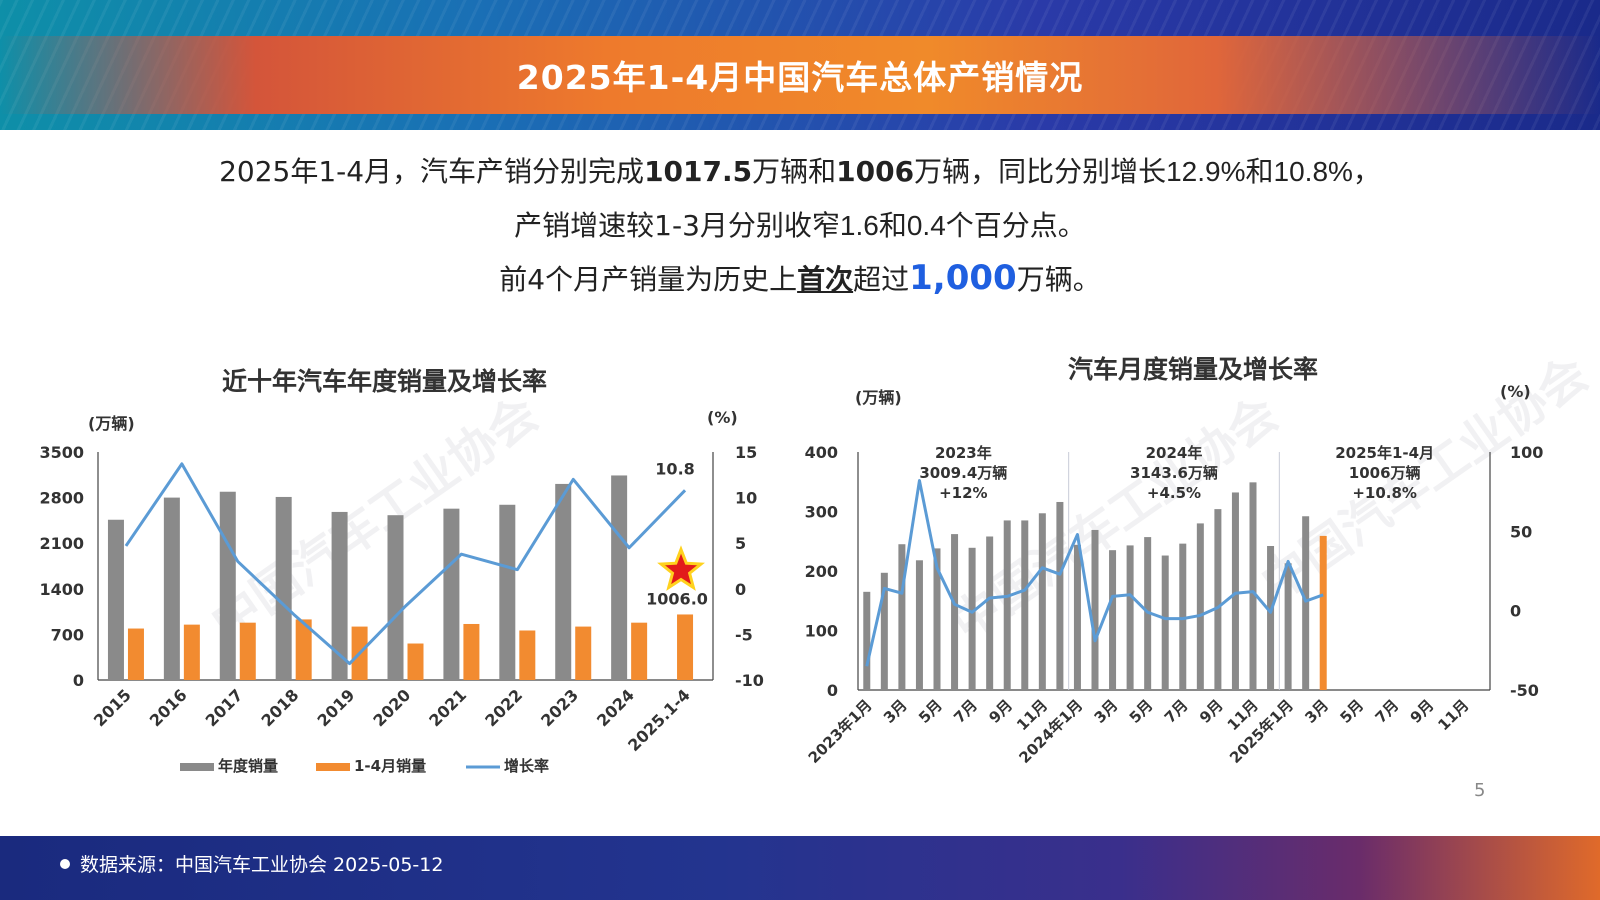 This screenshot has width=1600, height=900. Describe the element at coordinates (168, 707) in the screenshot. I see `x-tick-label: 2016` at that location.